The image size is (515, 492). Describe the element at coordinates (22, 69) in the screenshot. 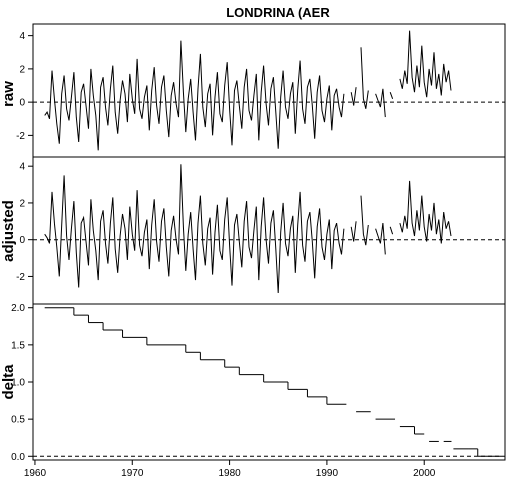

I see `y-tick-label-raw: 2` at that location.